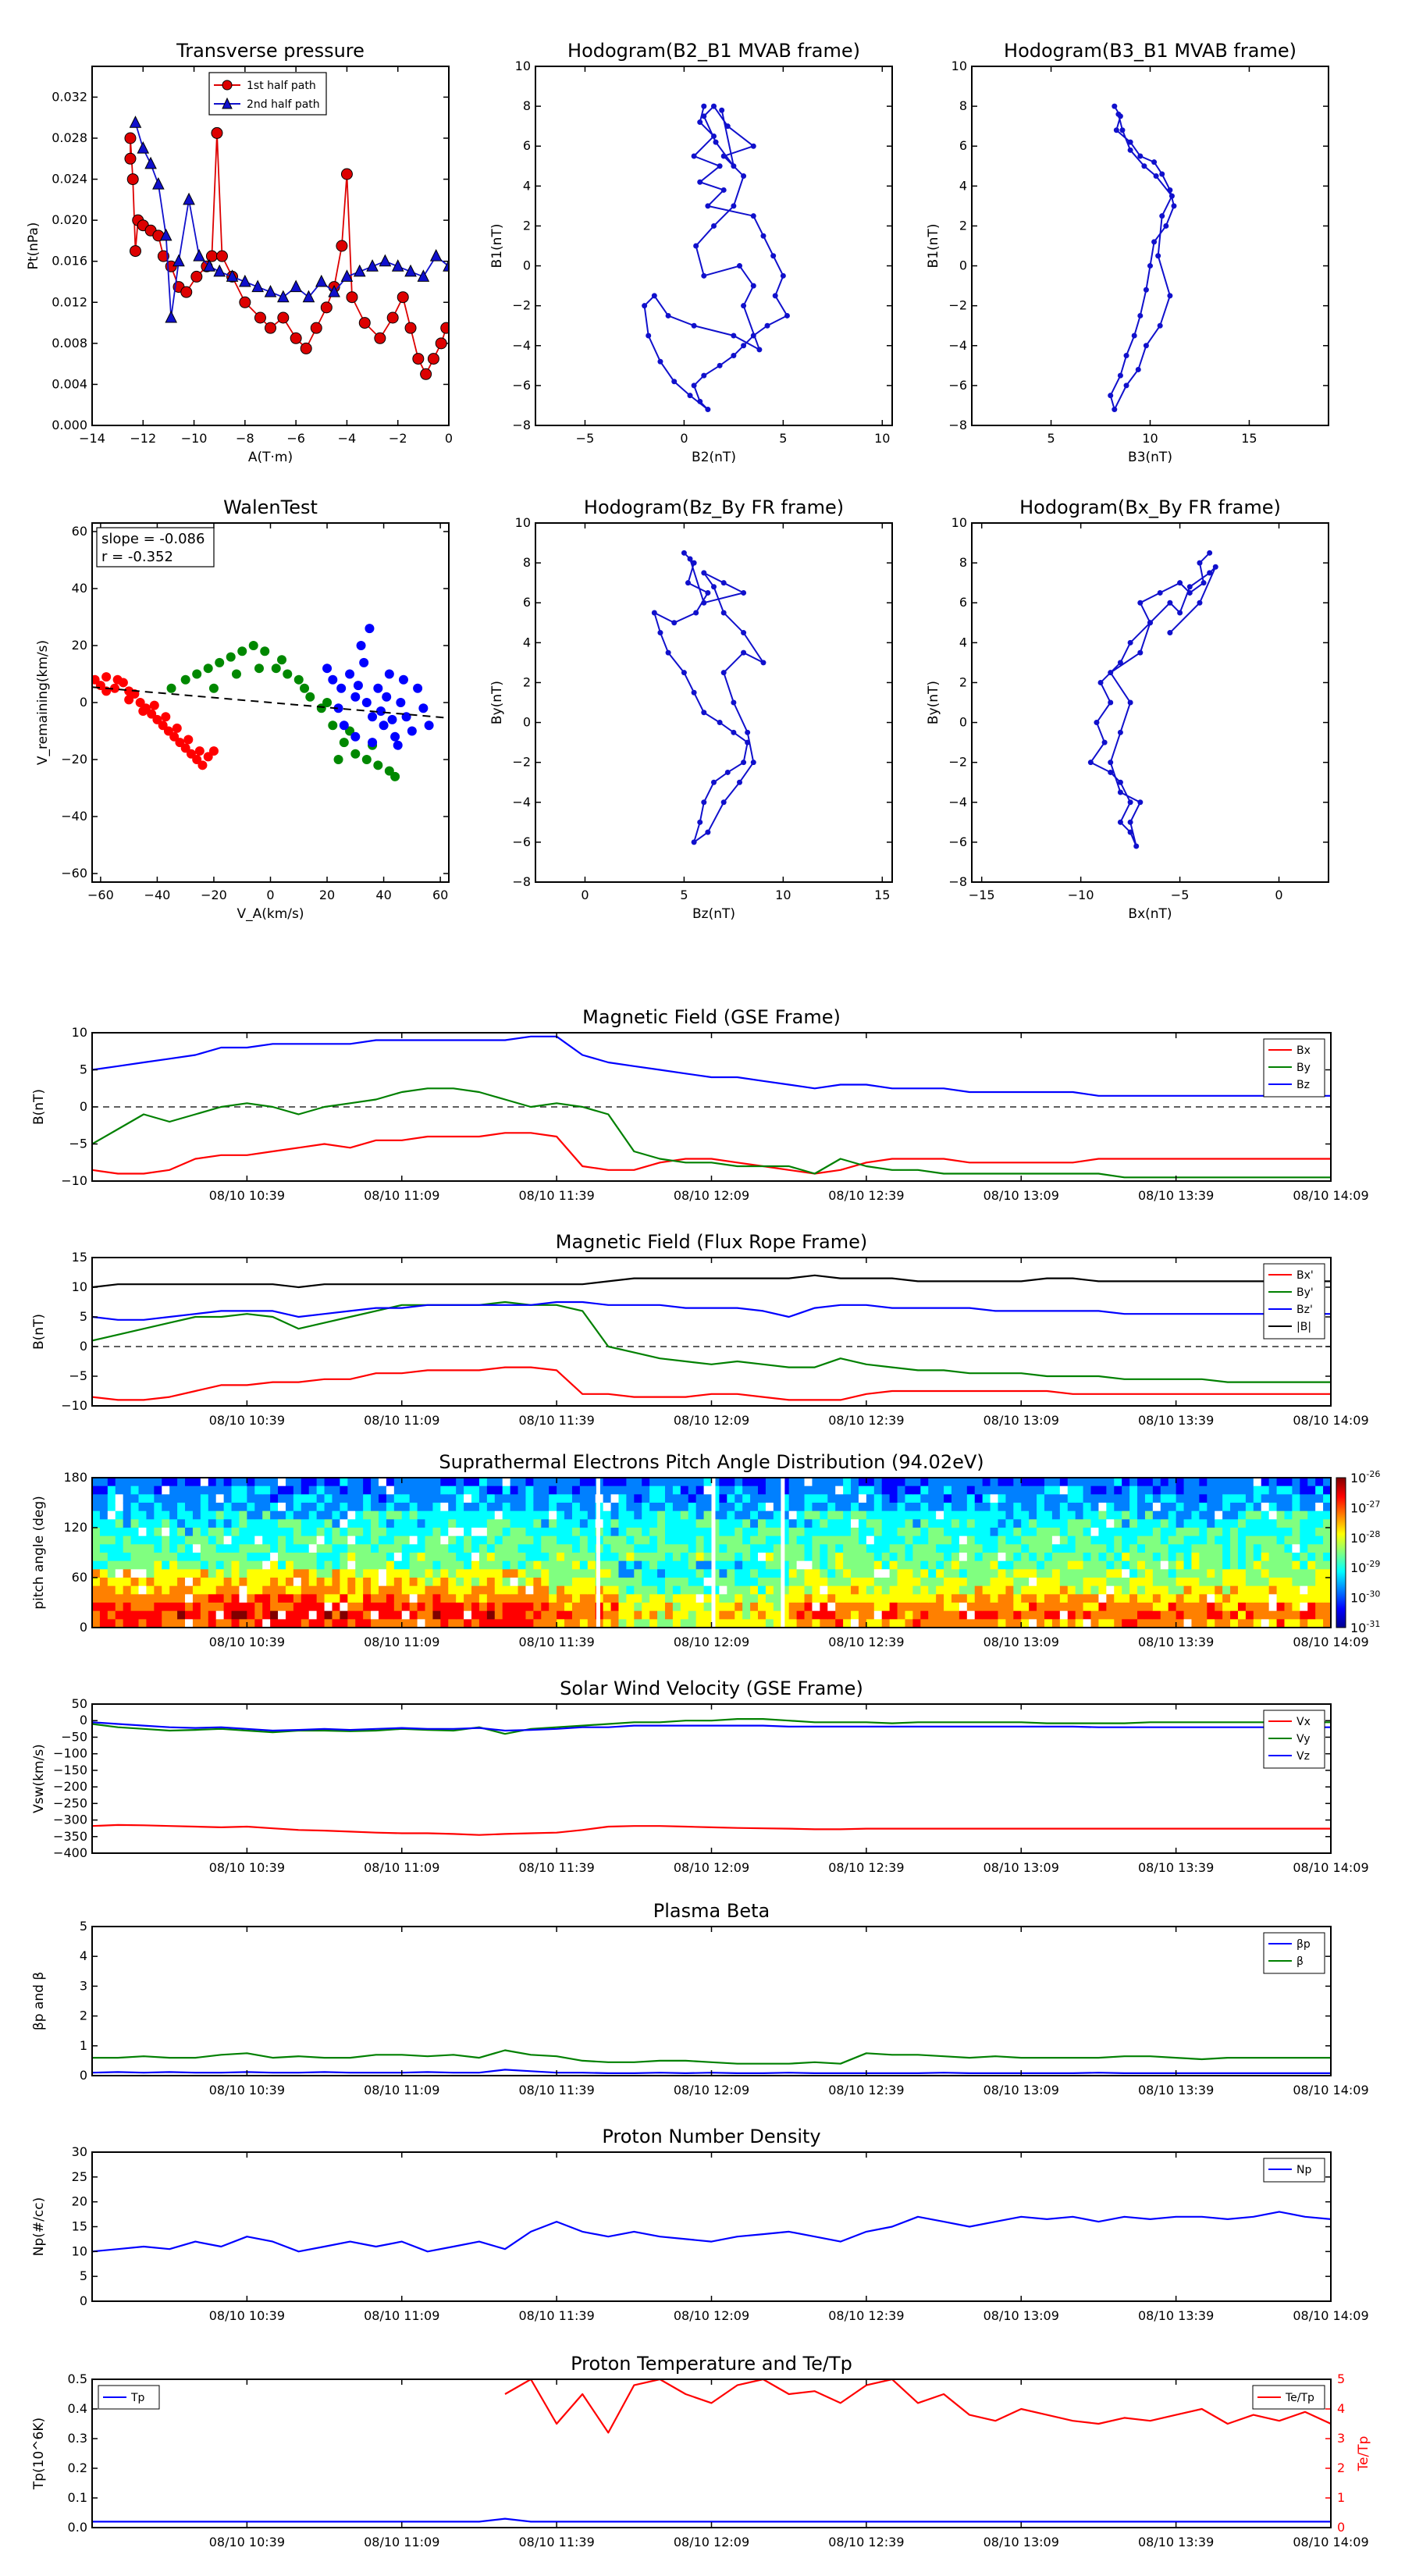 Image resolution: width=1405 pixels, height=2576 pixels. I want to click on pad-colorbar, so click(1341, 1552).